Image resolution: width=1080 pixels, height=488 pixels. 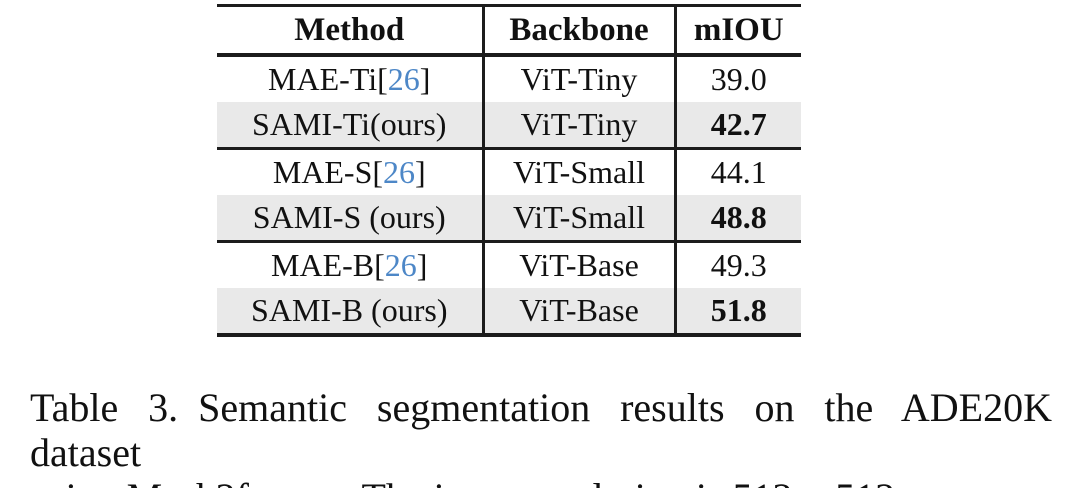 I want to click on method-cell: SAMI-Ti(ours), so click(x=350, y=126).